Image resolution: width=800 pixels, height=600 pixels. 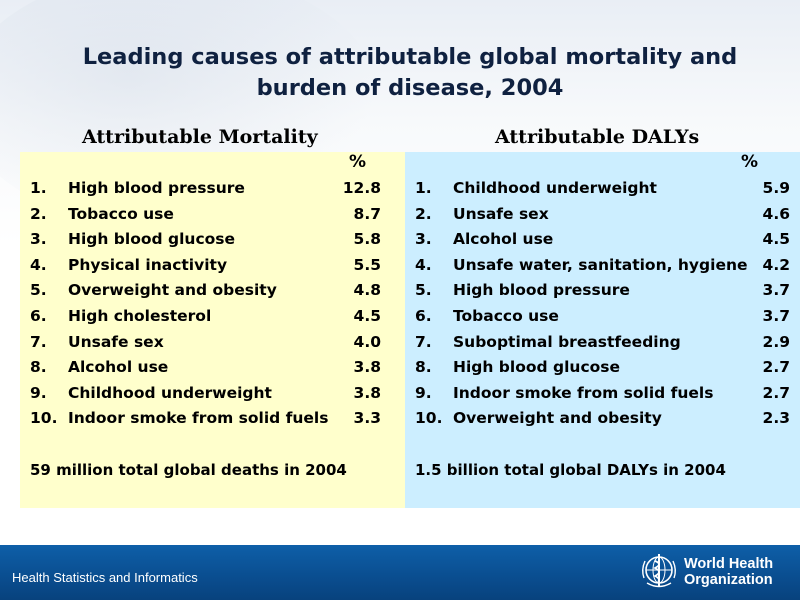 I want to click on mortality-row: 10. Indoor smoke from solid fuels 3.3, so click(x=205, y=419).